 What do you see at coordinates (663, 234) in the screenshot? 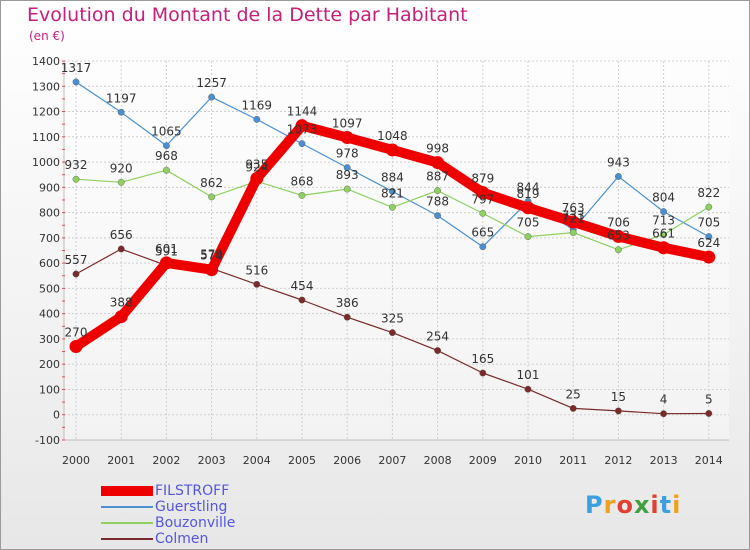
I see `data-label-filstroff: 661` at bounding box center [663, 234].